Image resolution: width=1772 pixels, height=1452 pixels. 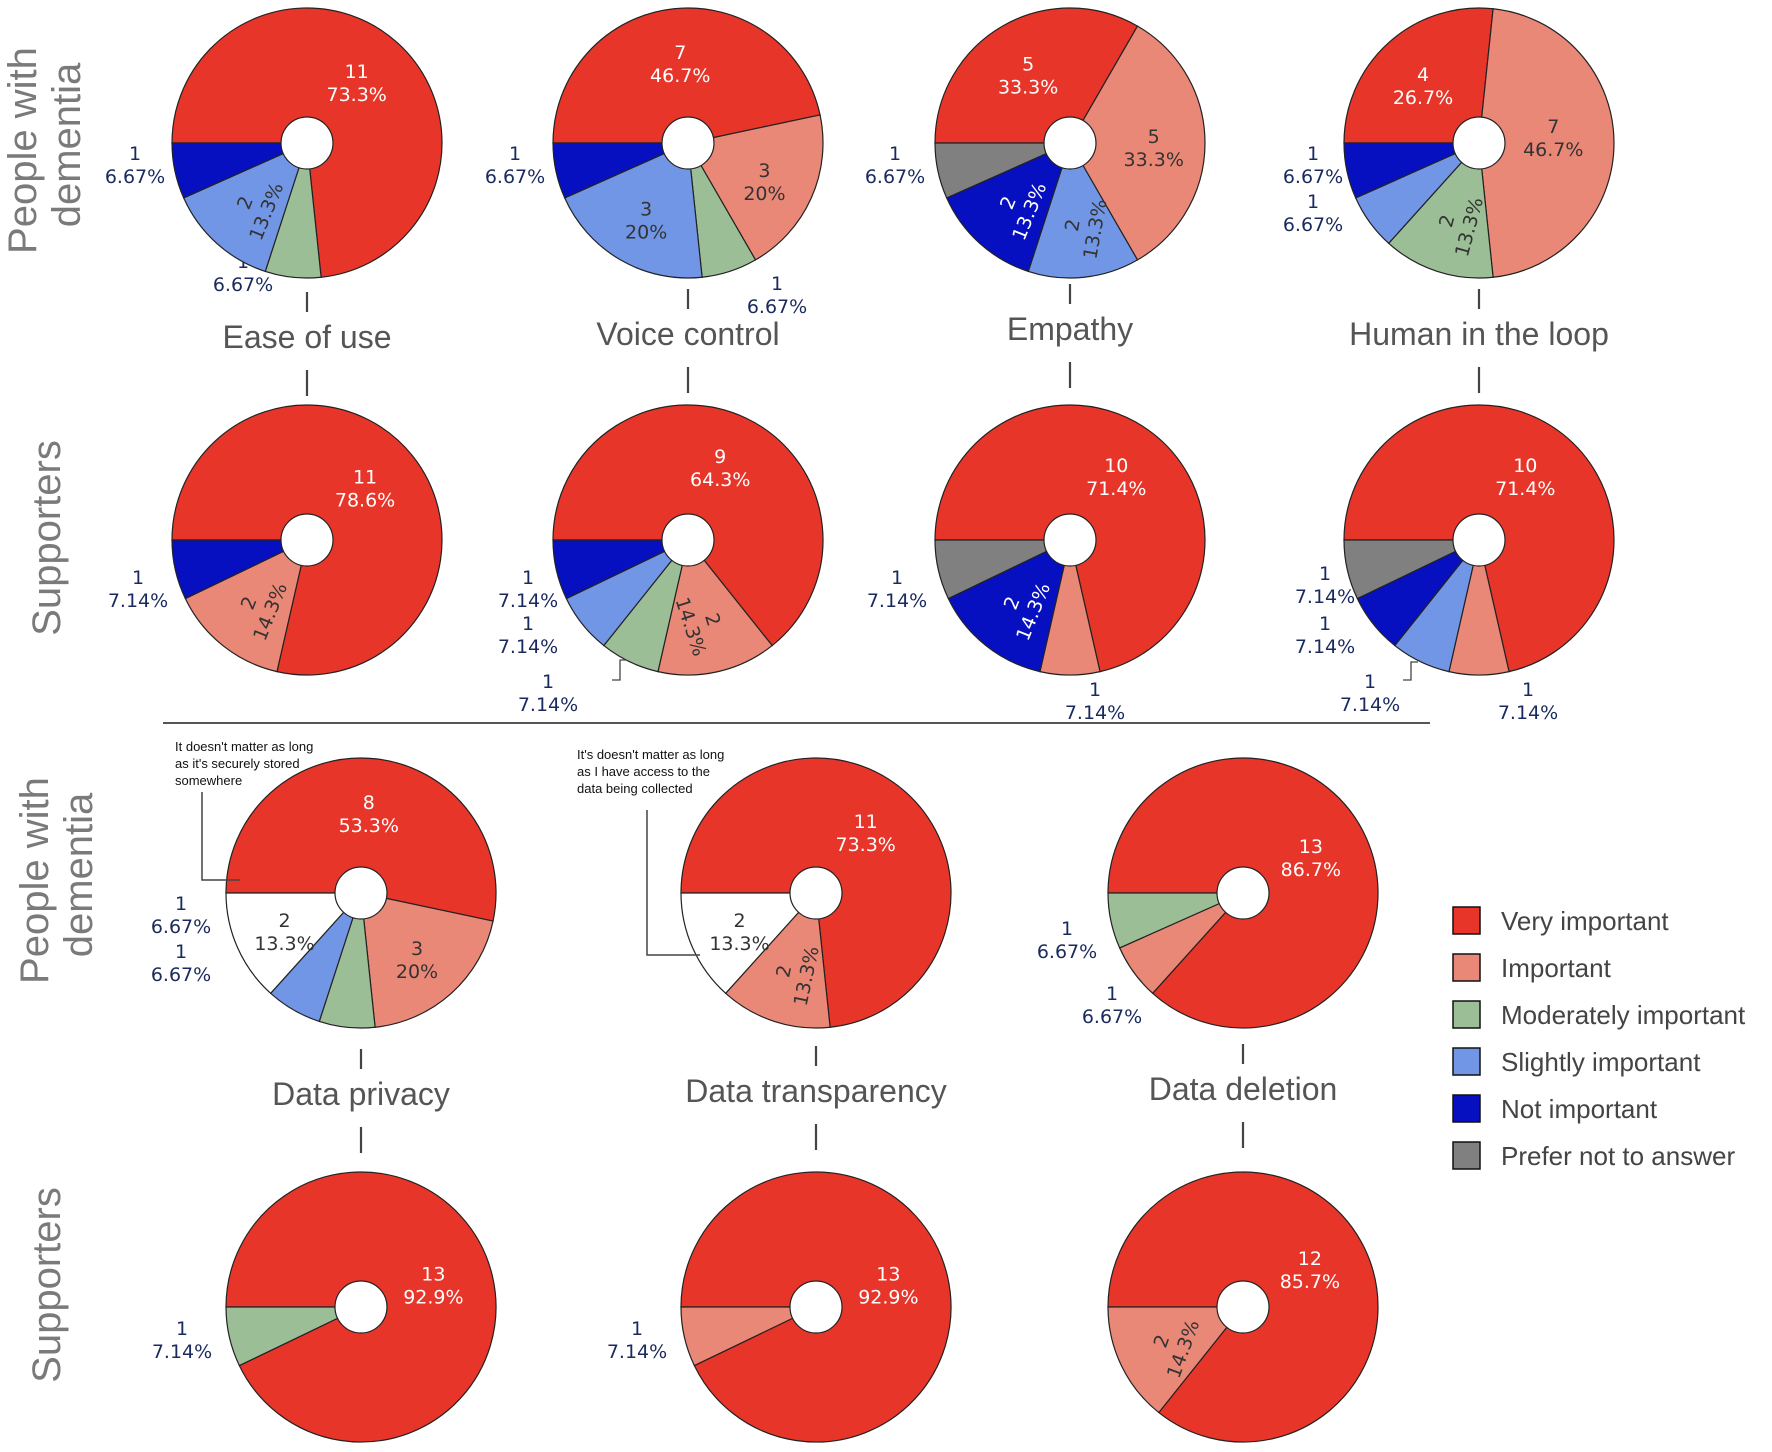 What do you see at coordinates (646, 209) in the screenshot?
I see `slice-count: 3` at bounding box center [646, 209].